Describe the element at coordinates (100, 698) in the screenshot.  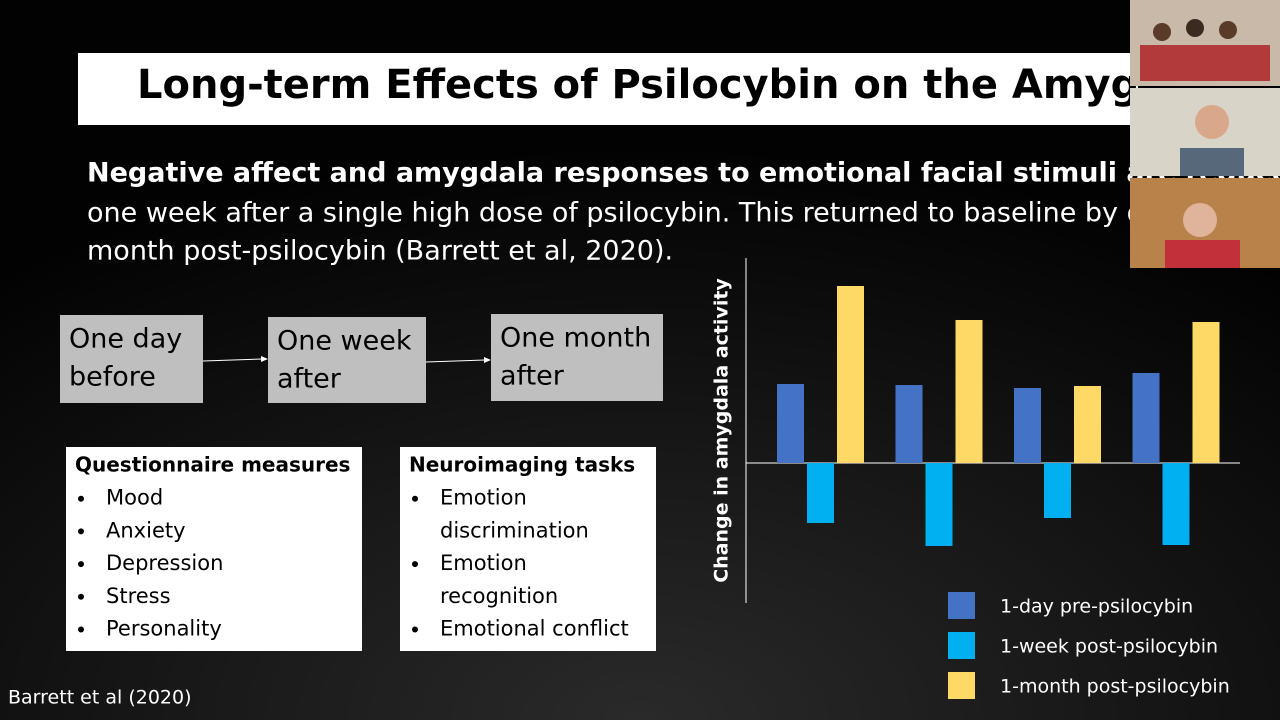
I see `footnote: Barrett et al (2020)` at that location.